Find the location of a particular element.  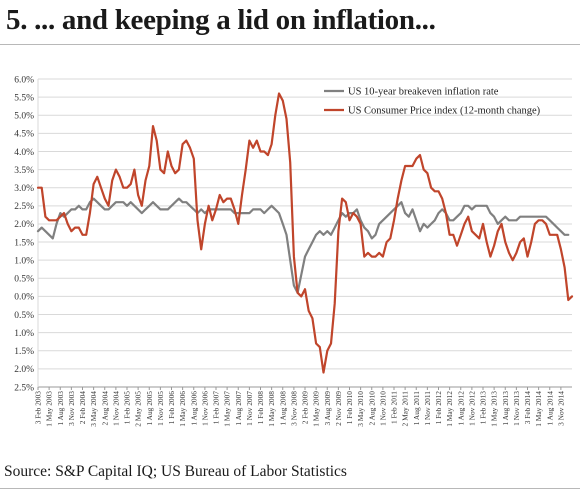

x-tick-label: 1 Feb 2005 is located at coordinates (127, 408).